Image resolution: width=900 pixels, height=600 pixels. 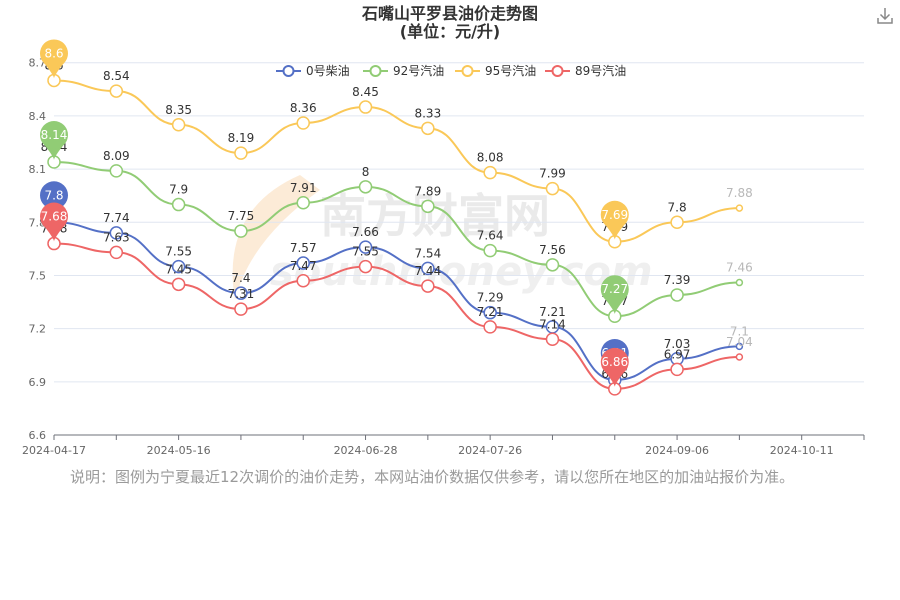 I want to click on legend-label: 92号汽油, so click(x=418, y=70).